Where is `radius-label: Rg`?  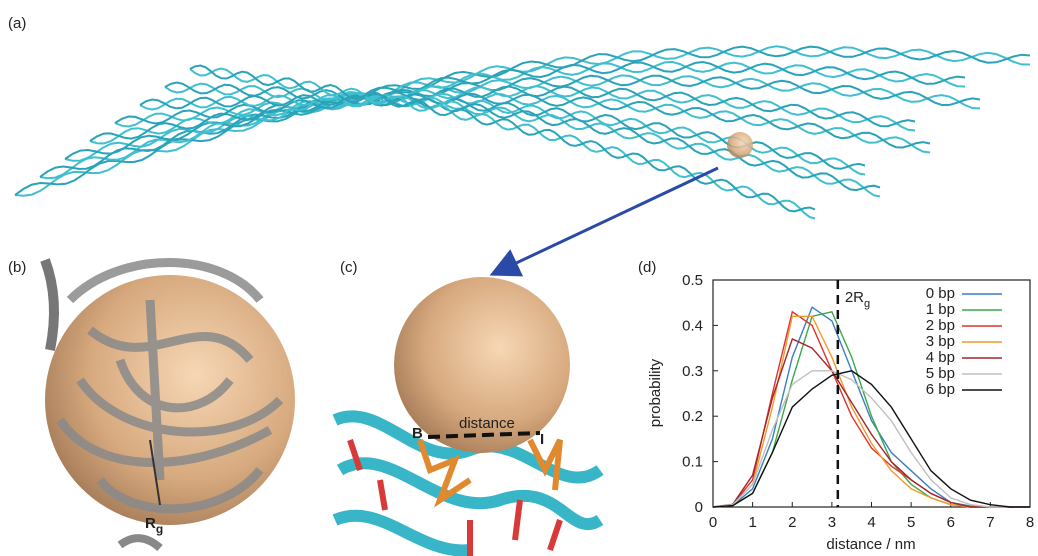 radius-label: Rg is located at coordinates (154, 525).